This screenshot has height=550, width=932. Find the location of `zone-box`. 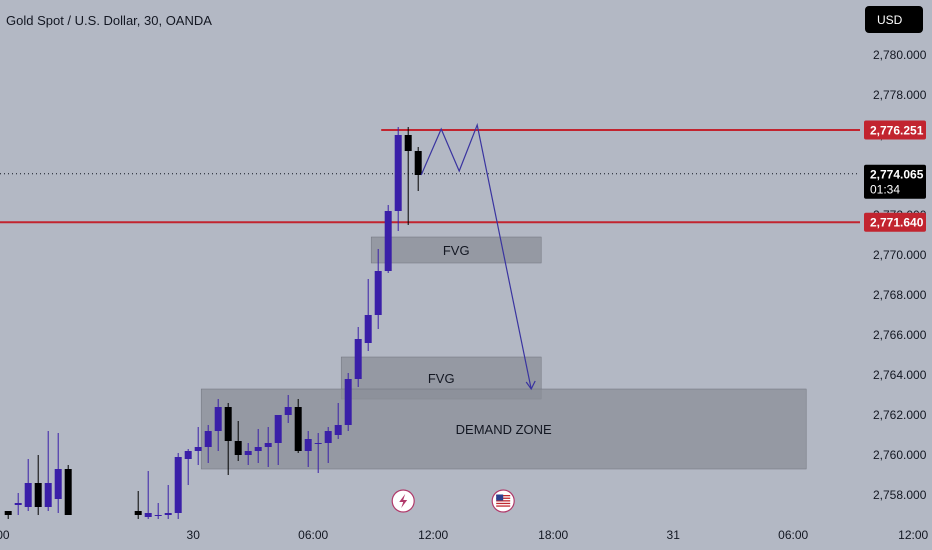

zone-box is located at coordinates (456, 250).